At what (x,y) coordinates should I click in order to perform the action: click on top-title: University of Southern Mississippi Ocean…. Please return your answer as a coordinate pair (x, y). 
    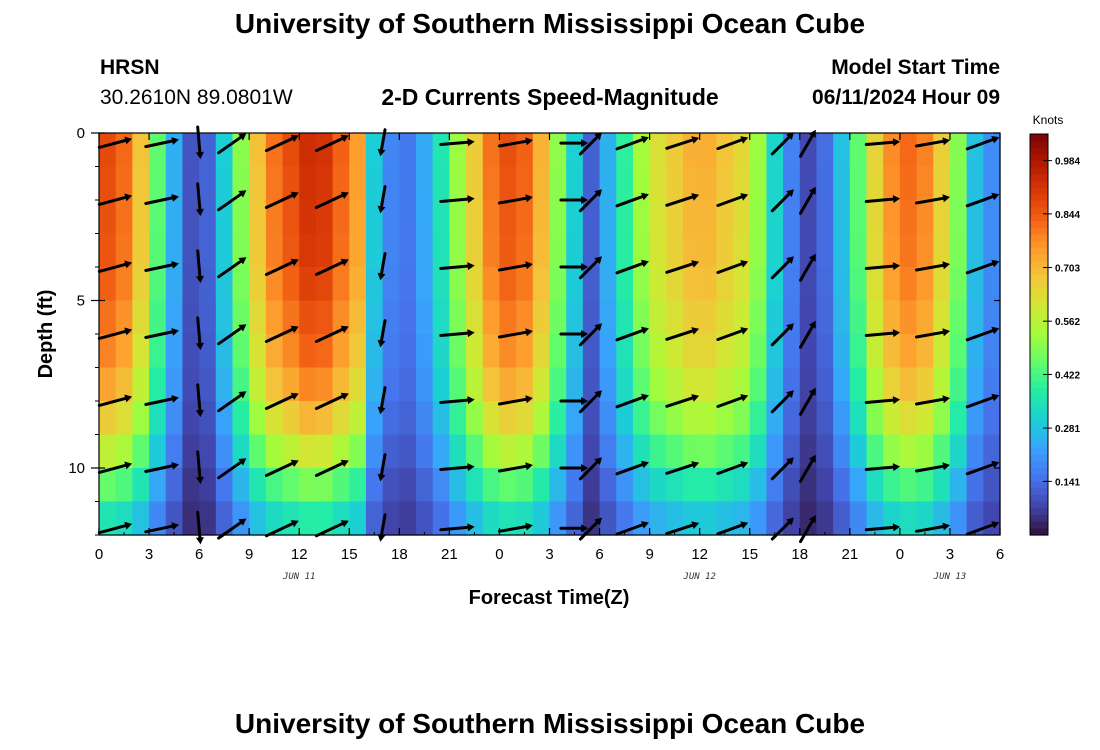
    Looking at the image, I should click on (550, 23).